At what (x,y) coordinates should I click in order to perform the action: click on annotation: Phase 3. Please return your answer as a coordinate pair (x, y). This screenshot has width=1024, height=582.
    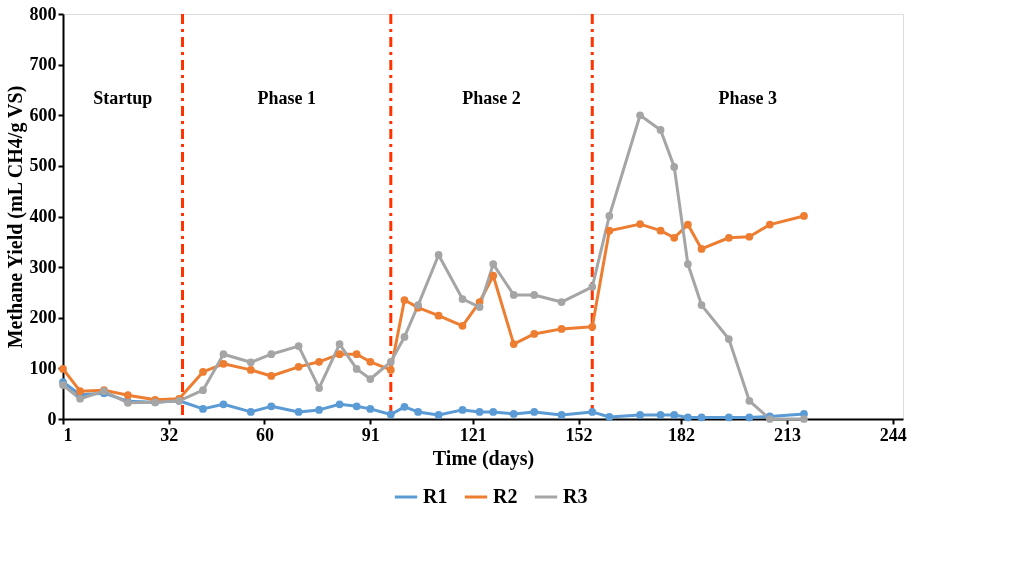
    Looking at the image, I should click on (747, 98).